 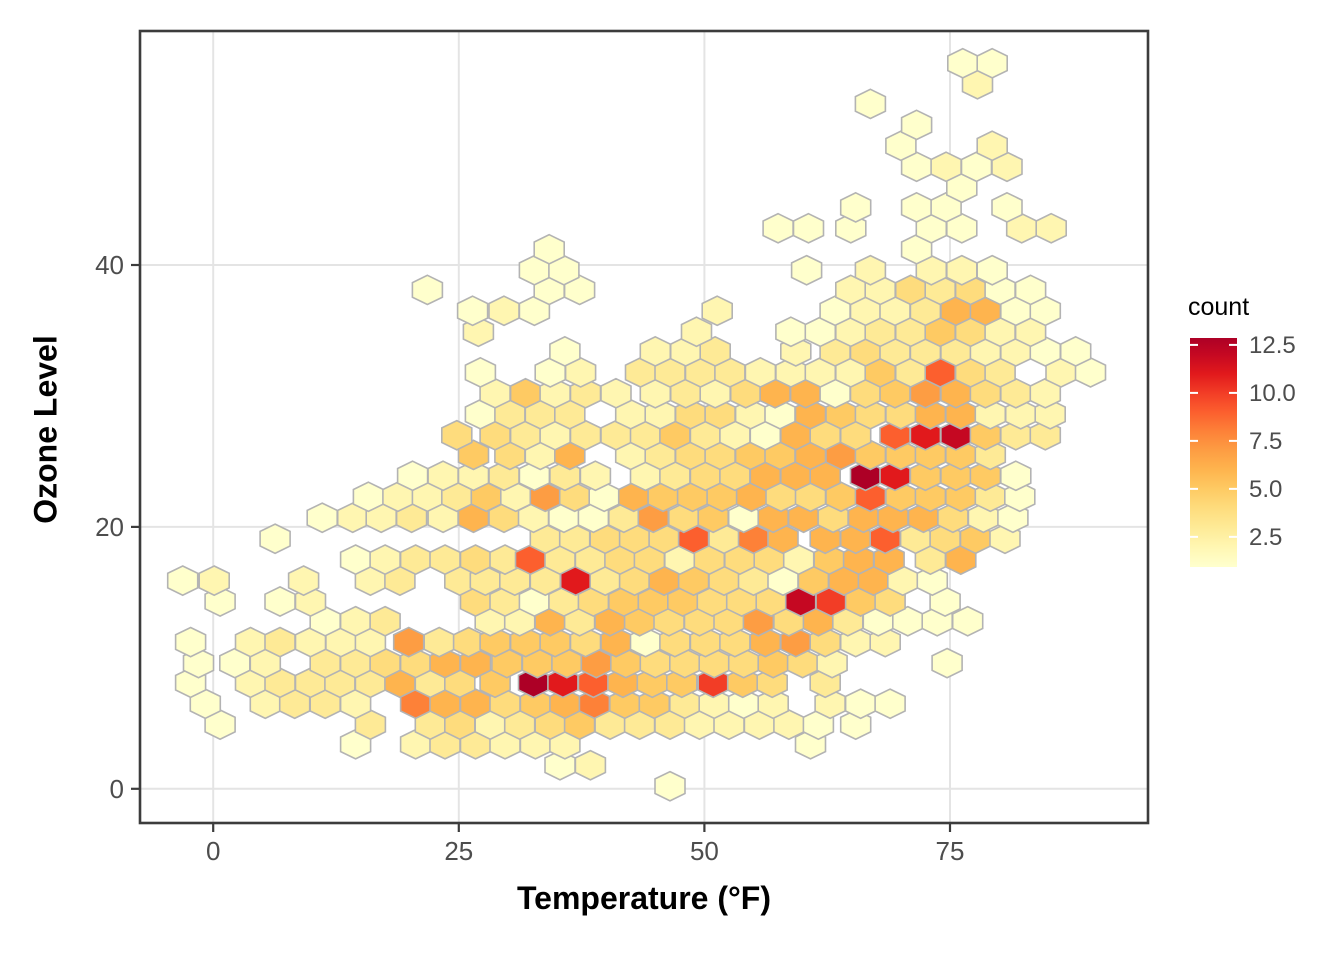 I want to click on legend-colorbar, so click(x=1213, y=452).